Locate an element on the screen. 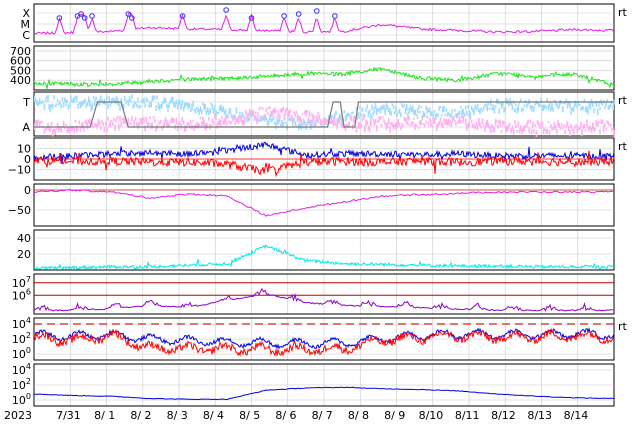 The image size is (634, 428). tick-label: 104 is located at coordinates (21, 369).